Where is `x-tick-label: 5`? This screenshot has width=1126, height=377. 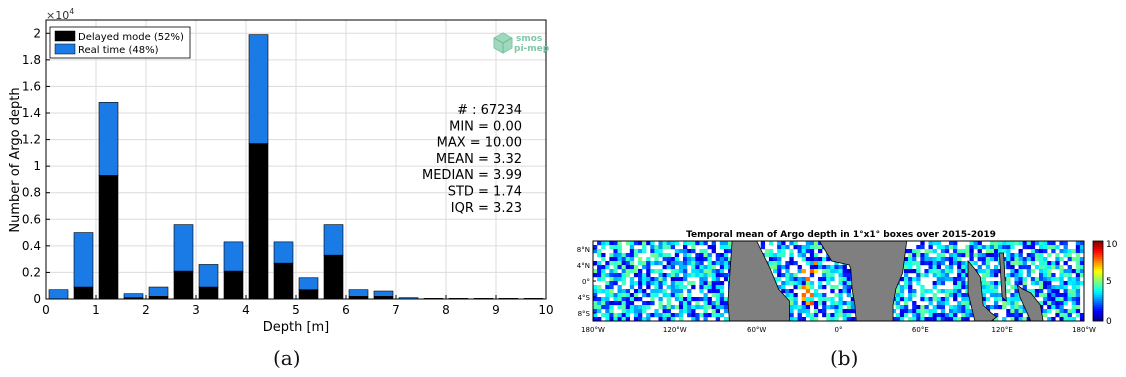
x-tick-label: 5 is located at coordinates (296, 310).